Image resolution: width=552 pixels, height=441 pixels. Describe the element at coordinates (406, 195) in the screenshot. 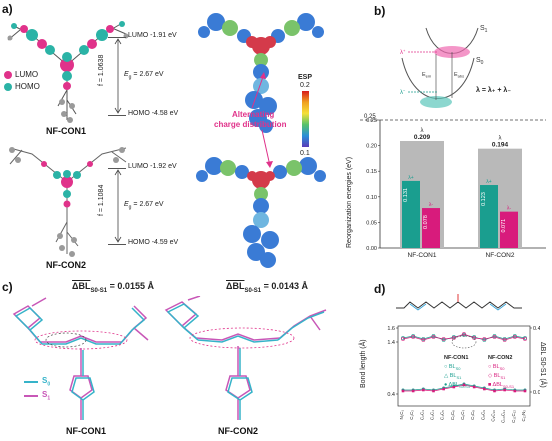

I see `b-bar-plus-label-0: 0.131` at that location.